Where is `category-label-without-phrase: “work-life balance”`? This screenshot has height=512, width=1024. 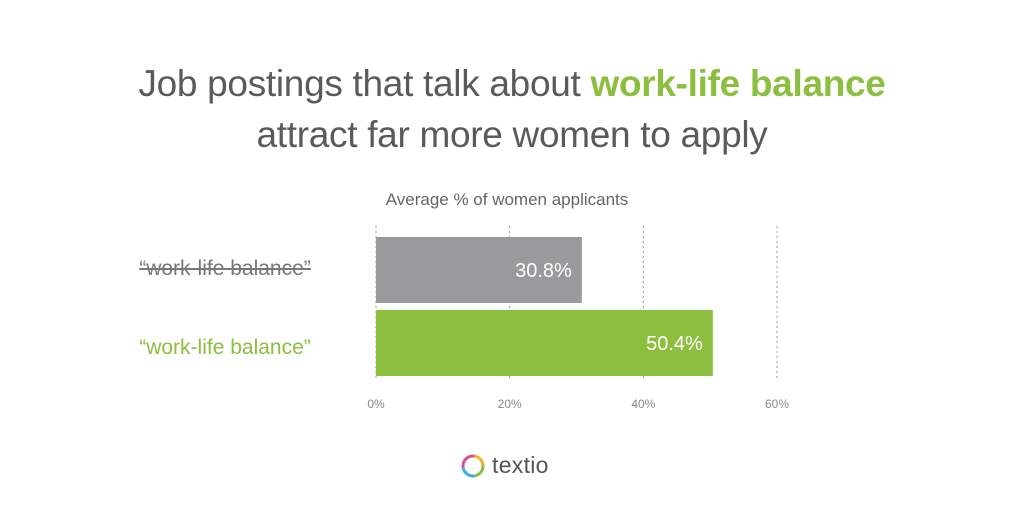 category-label-without-phrase: “work-life balance” is located at coordinates (225, 268).